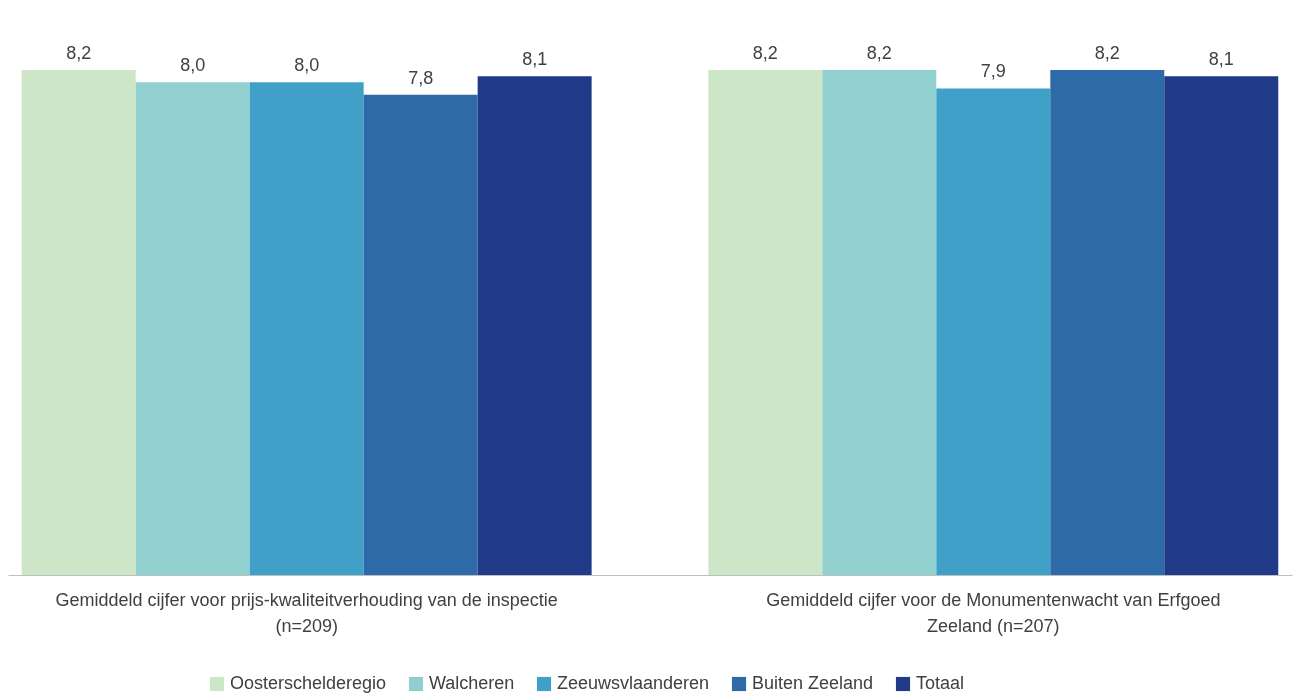 Image resolution: width=1300 pixels, height=695 pixels. What do you see at coordinates (813, 683) in the screenshot?
I see `legend-label: Buiten Zeeland` at bounding box center [813, 683].